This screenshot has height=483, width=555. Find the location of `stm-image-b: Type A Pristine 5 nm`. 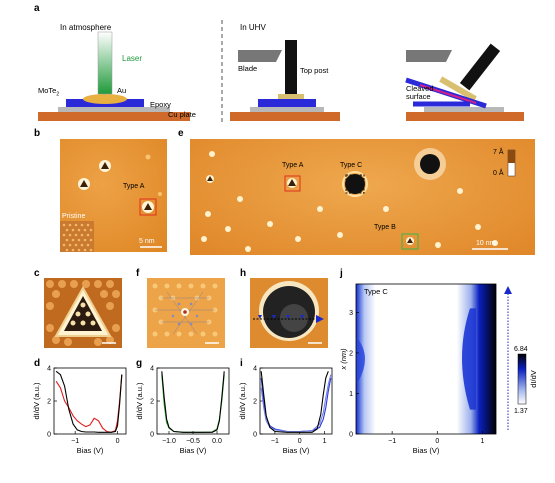

stm-image-b: Type A Pristine 5 nm is located at coordinates (113, 195).